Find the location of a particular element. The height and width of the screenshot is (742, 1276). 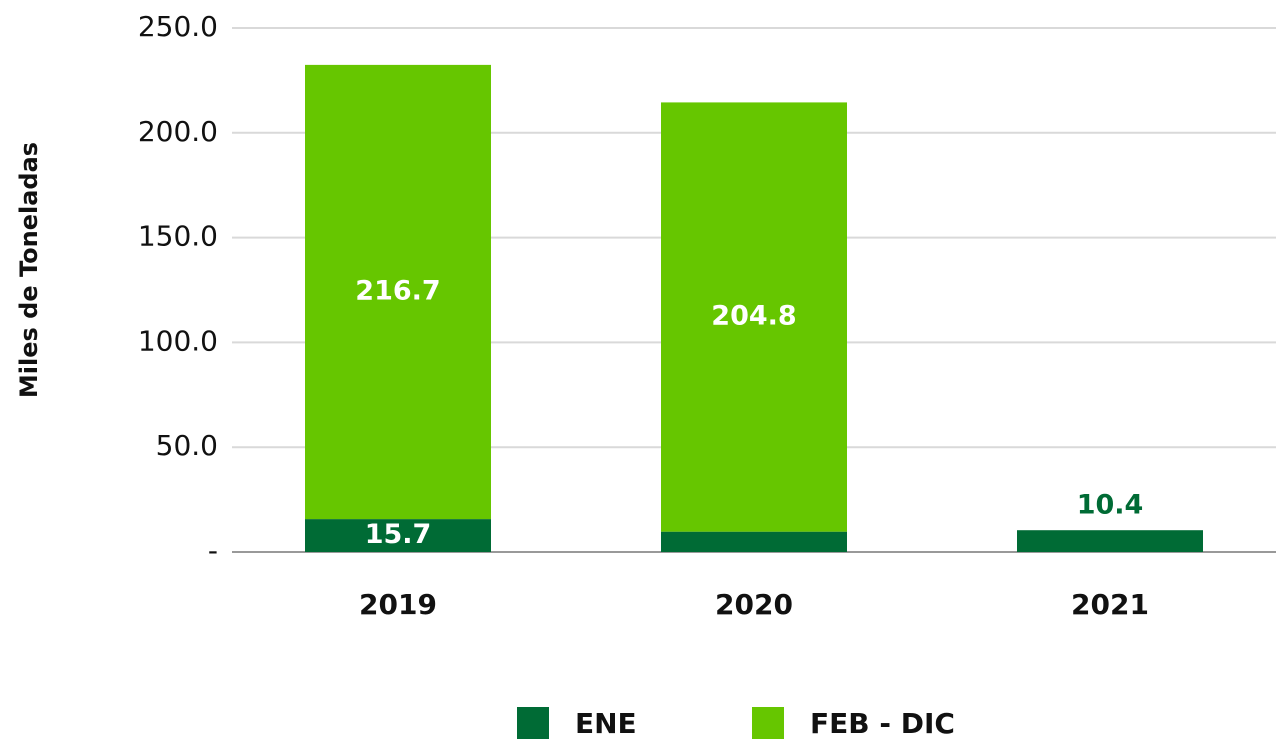

x-tick-label: 2019 is located at coordinates (398, 604).